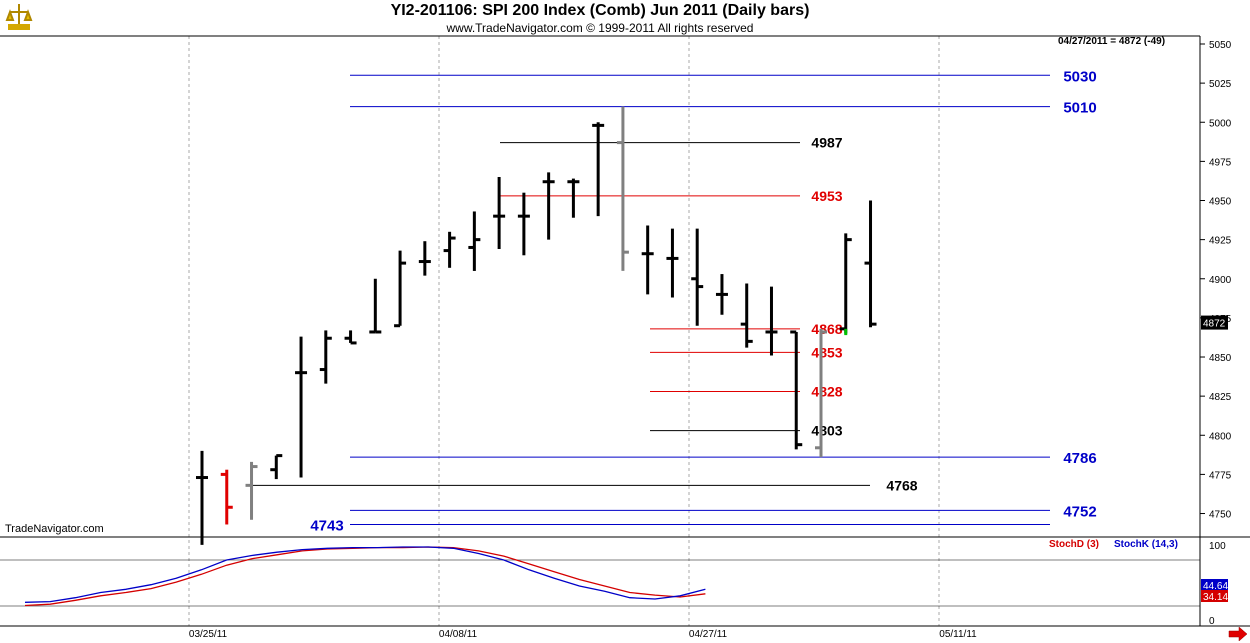  Describe the element at coordinates (826, 391) in the screenshot. I see `level-label-4828: 4828` at that location.